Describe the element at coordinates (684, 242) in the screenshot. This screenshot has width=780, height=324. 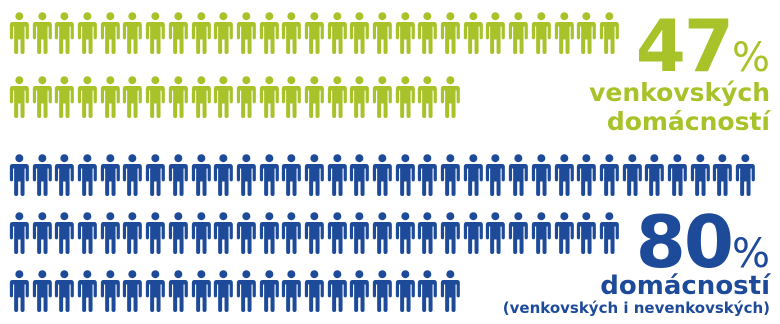
I see `all-percent-value: 80` at that location.